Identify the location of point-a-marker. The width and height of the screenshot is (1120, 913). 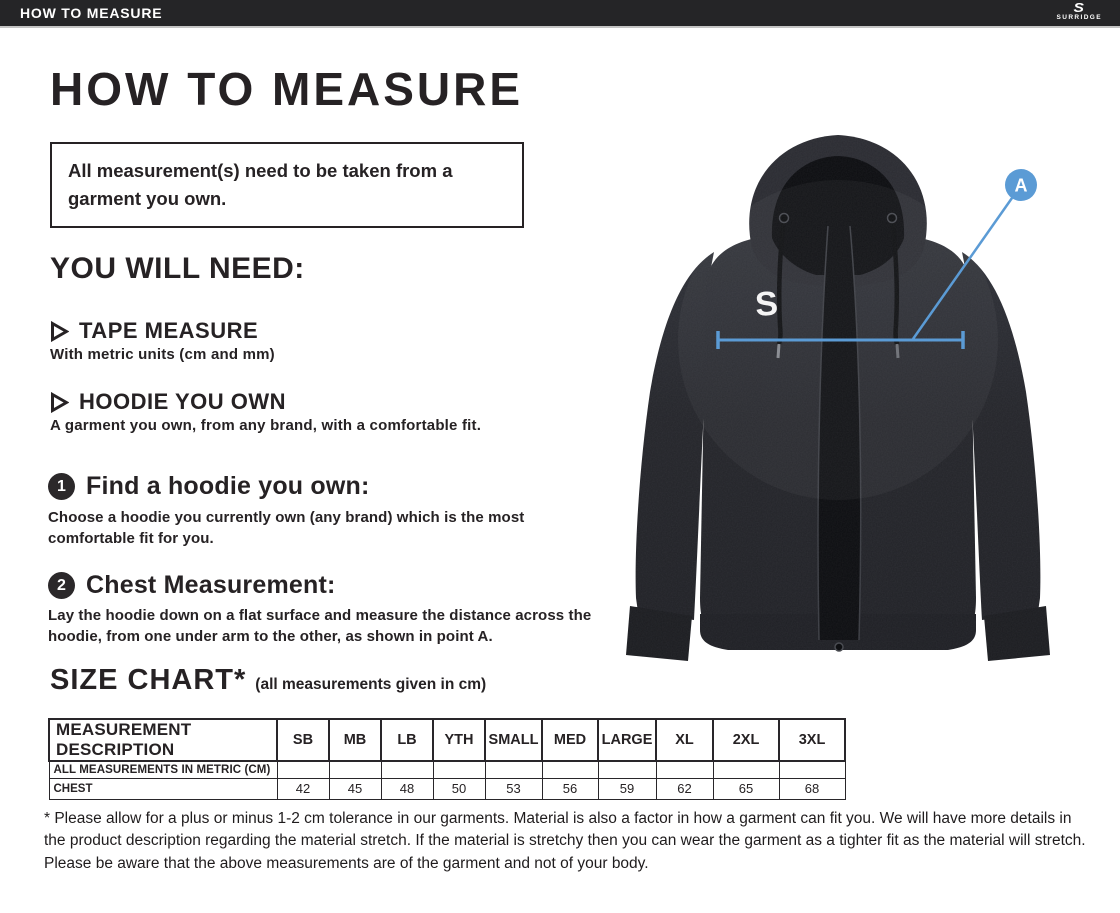
(1021, 185).